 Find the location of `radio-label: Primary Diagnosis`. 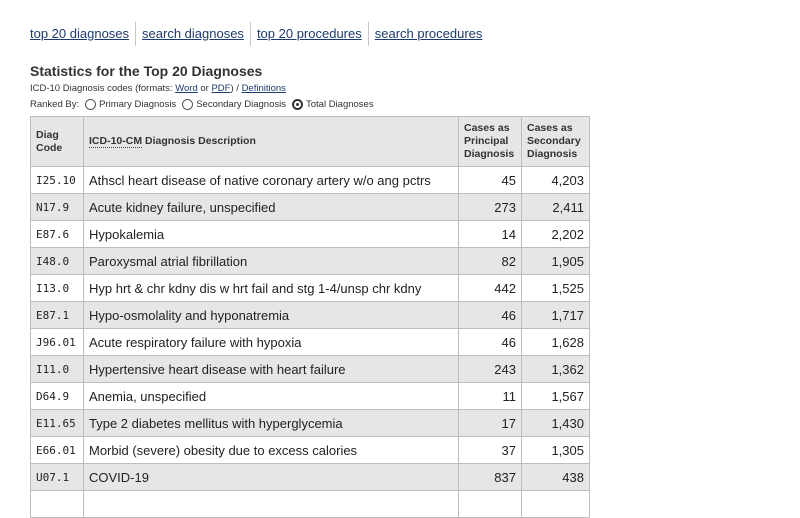

radio-label: Primary Diagnosis is located at coordinates (138, 104).